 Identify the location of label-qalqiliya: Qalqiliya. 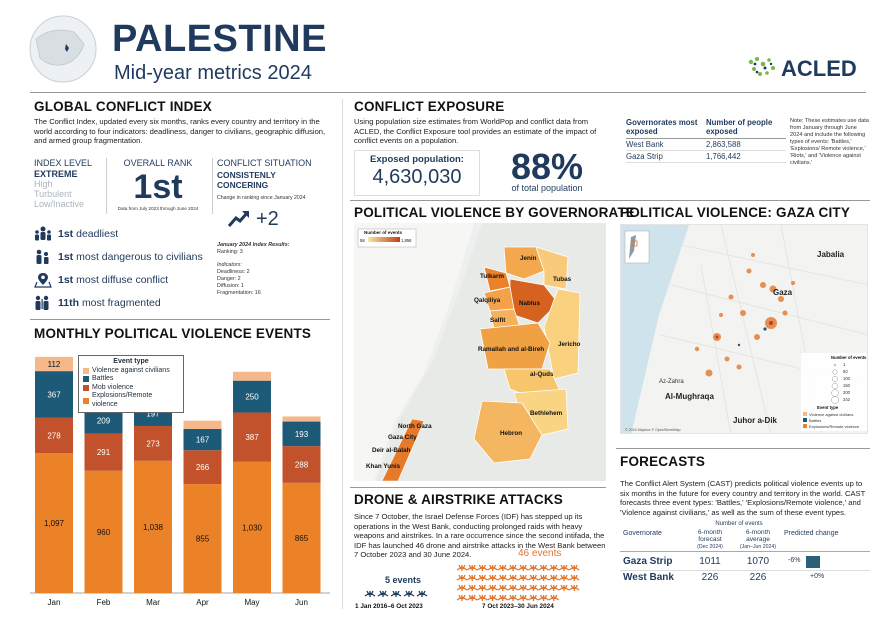
(487, 300).